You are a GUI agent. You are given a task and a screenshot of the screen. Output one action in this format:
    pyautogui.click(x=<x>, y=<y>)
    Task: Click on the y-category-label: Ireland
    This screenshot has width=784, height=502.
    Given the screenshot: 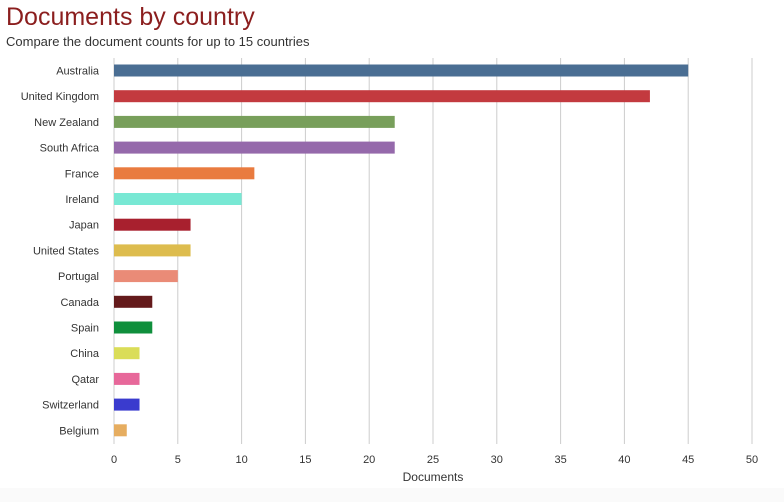 What is the action you would take?
    pyautogui.click(x=82, y=200)
    